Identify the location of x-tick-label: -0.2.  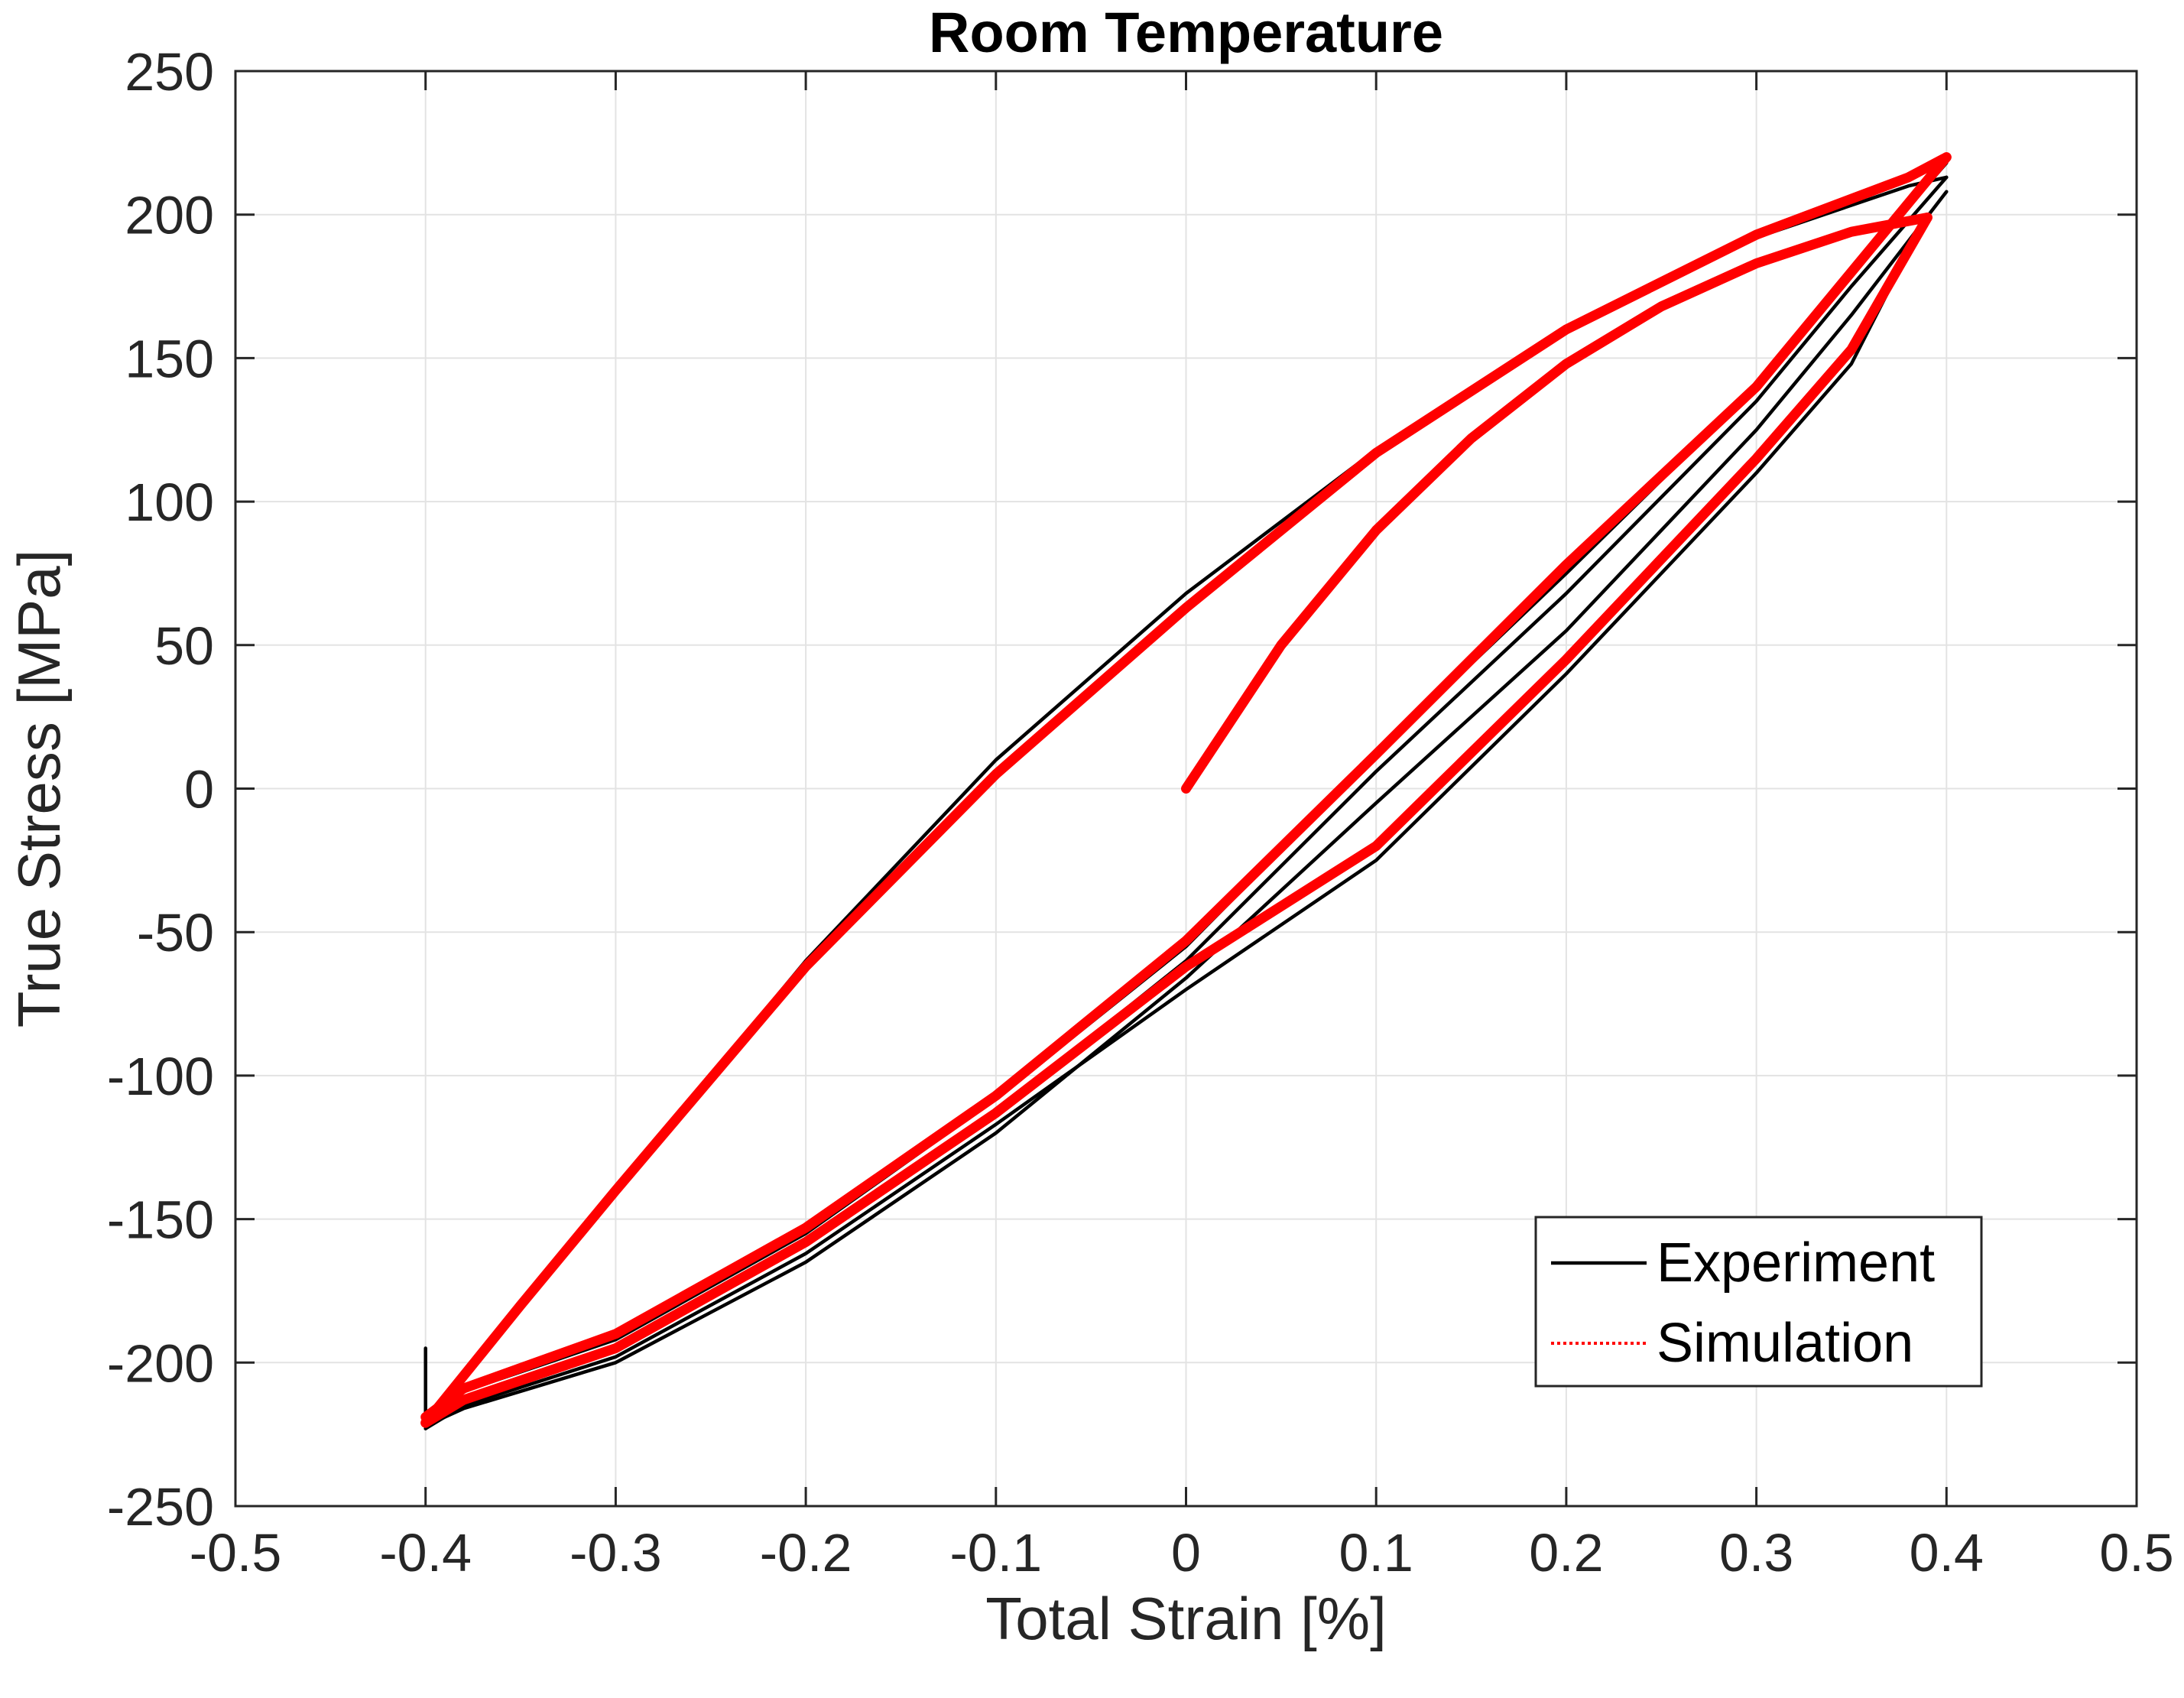
(806, 1553).